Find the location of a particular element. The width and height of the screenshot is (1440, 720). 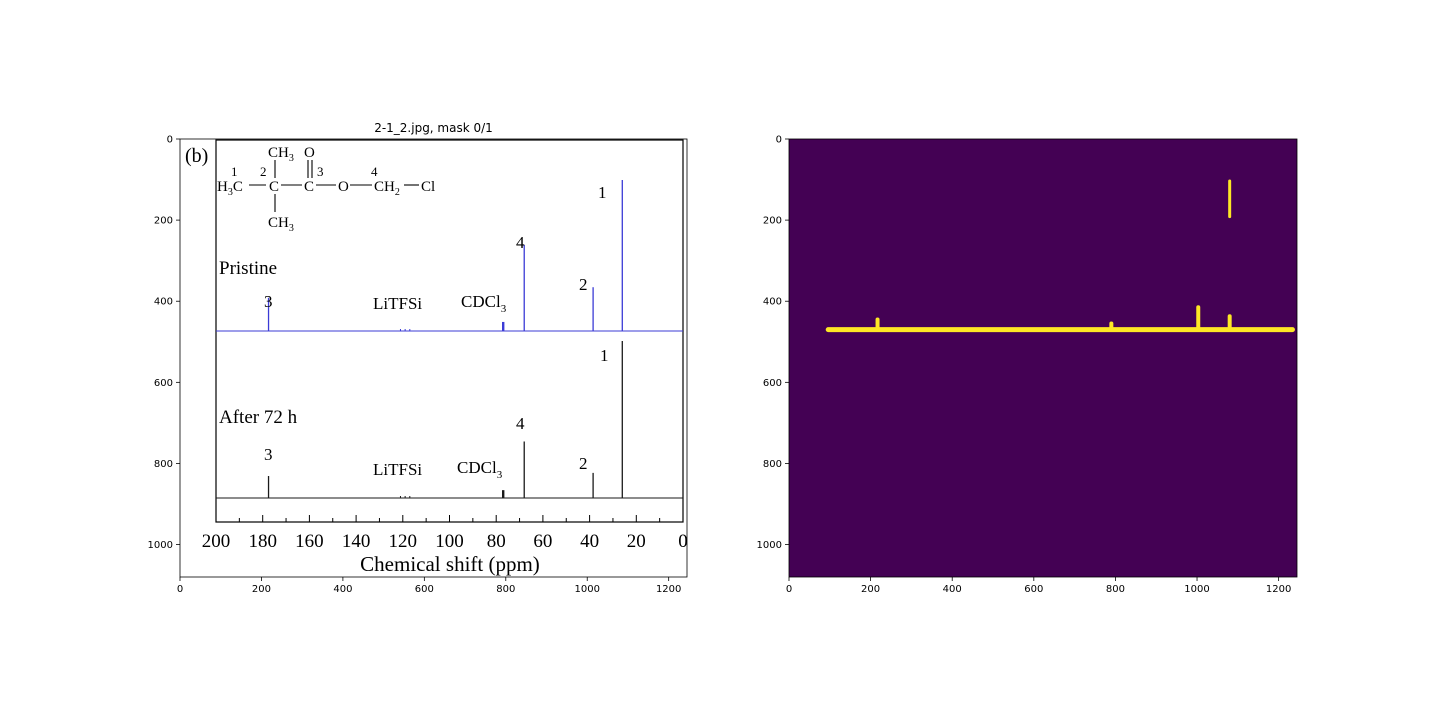

methylene-label: CH2 is located at coordinates (387, 188).